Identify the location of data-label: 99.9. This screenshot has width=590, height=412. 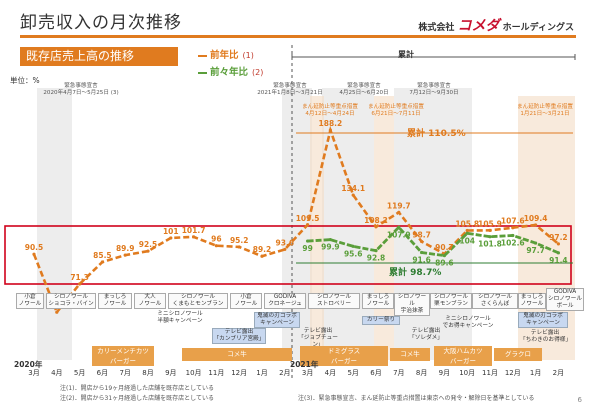
(330, 247).